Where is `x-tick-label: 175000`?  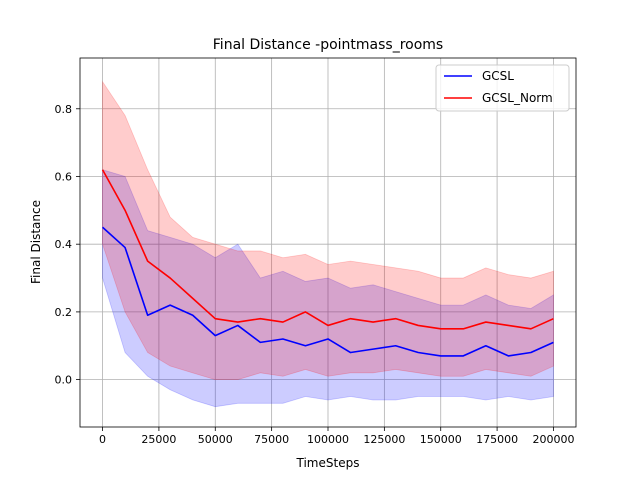 x-tick-label: 175000 is located at coordinates (497, 439).